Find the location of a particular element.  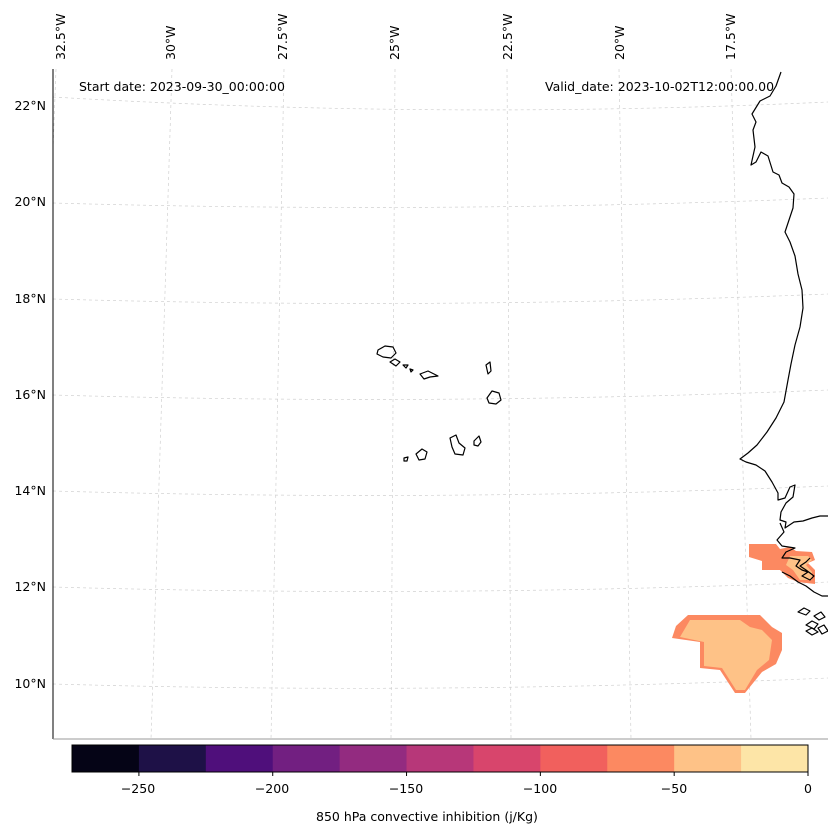

island-raso is located at coordinates (411, 370).